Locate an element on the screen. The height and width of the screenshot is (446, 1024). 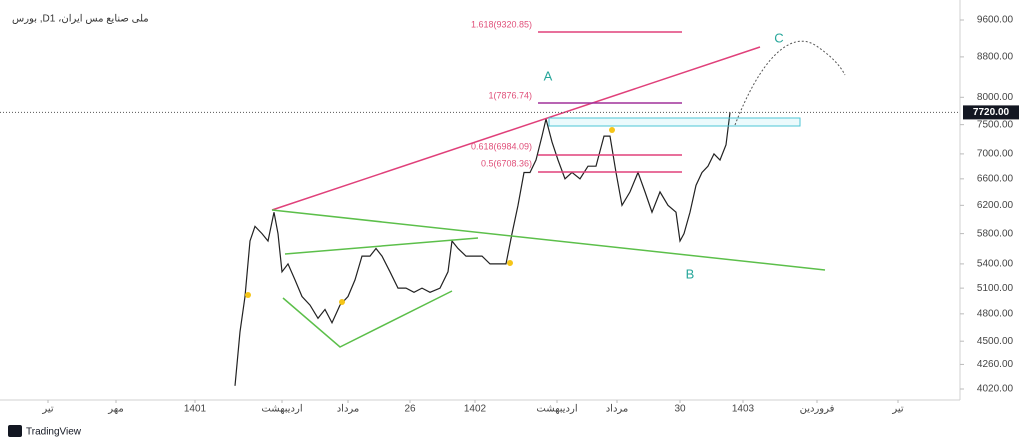
y-tick-label: 4260.00 is located at coordinates (995, 364).